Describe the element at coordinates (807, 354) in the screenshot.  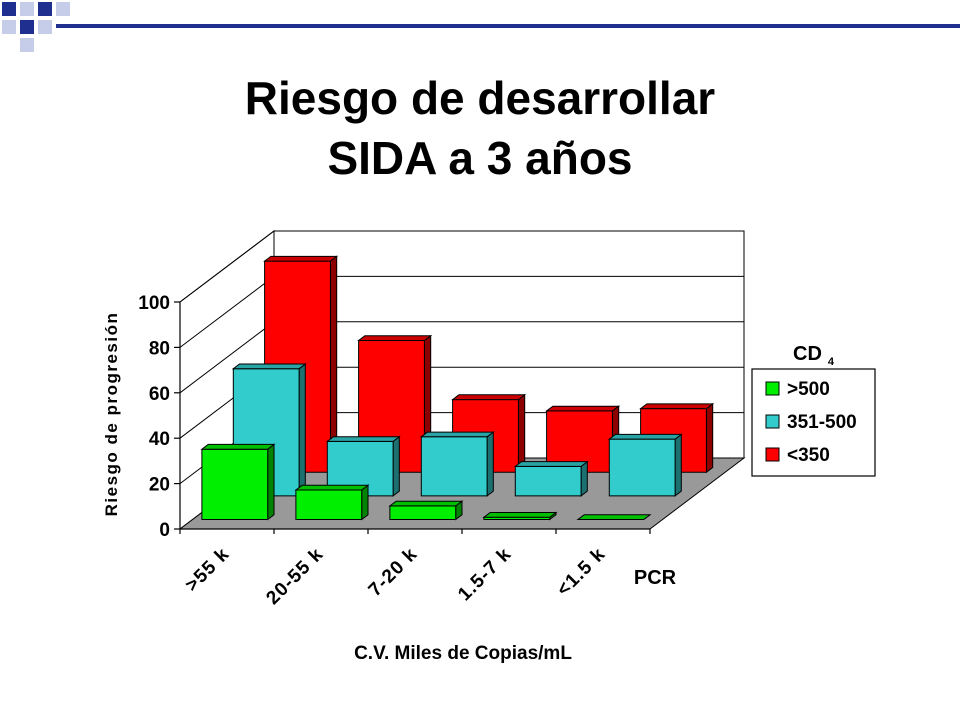
I see `legend-title-text: CD` at that location.